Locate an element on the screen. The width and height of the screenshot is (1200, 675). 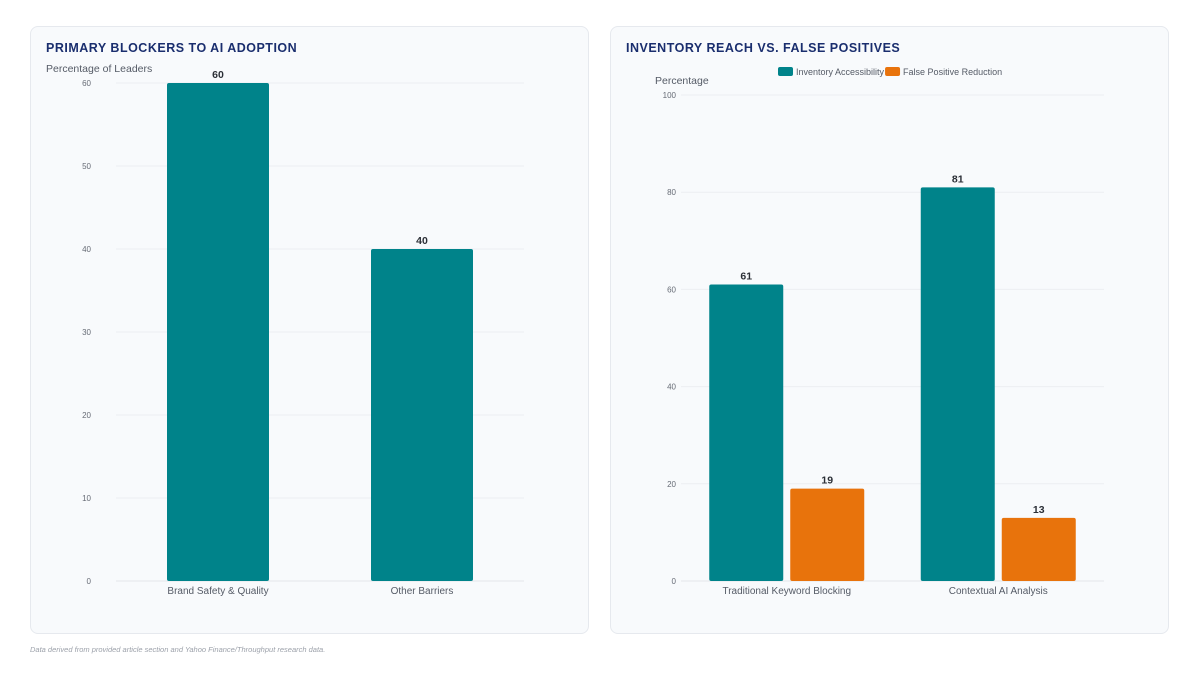
x-tick-label: Other Barriers is located at coordinates (422, 591).